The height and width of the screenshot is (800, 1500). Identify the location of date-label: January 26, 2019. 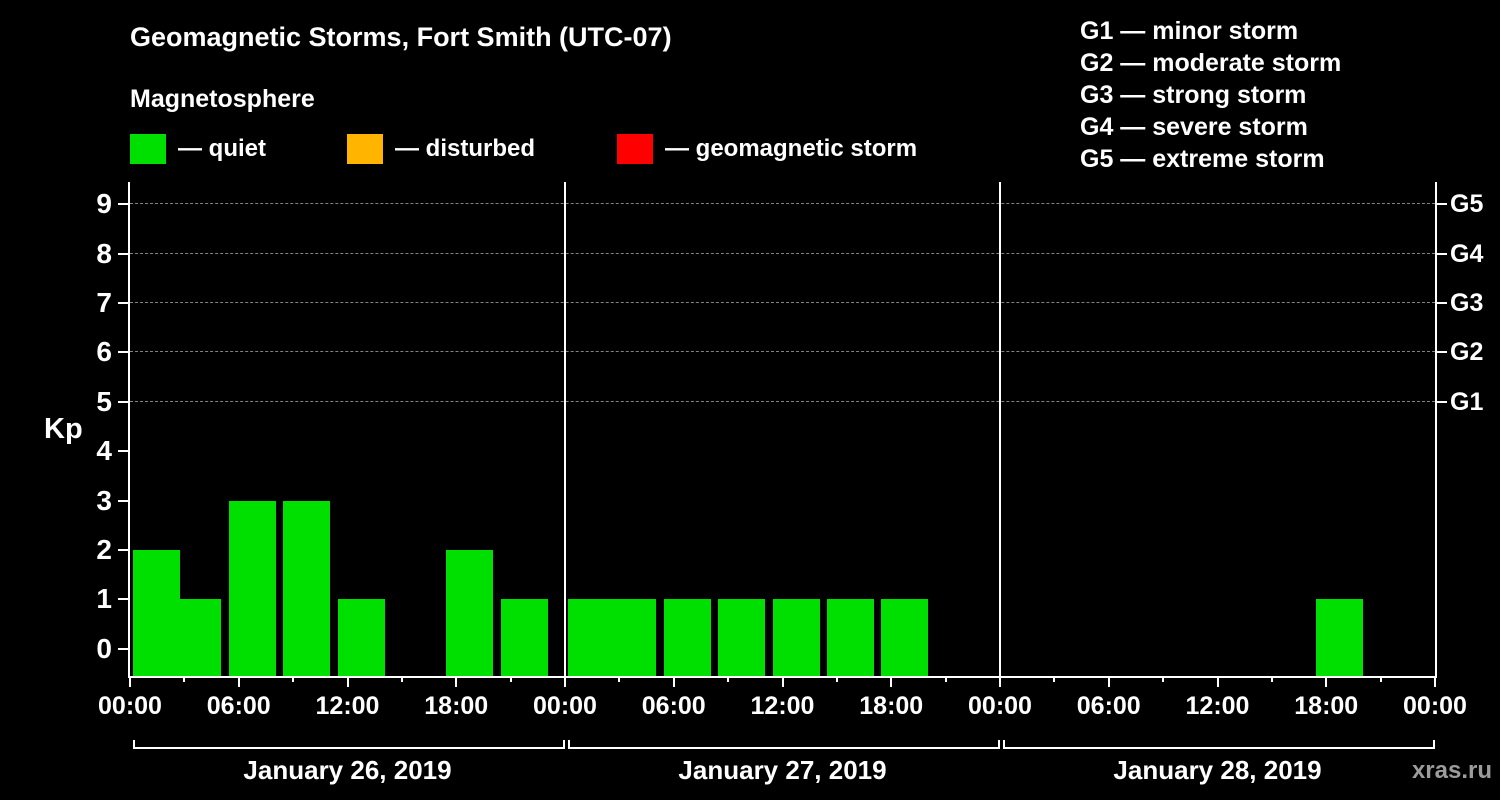
(347, 770).